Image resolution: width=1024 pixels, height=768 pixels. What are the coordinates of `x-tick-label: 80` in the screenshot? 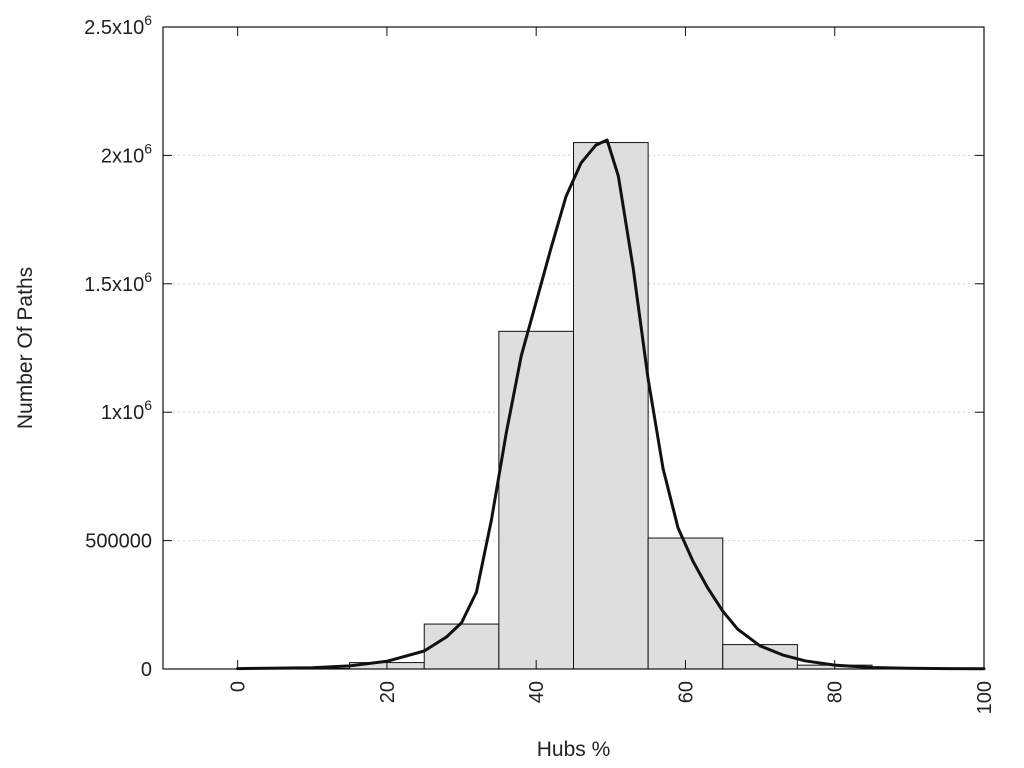 It's located at (836, 692).